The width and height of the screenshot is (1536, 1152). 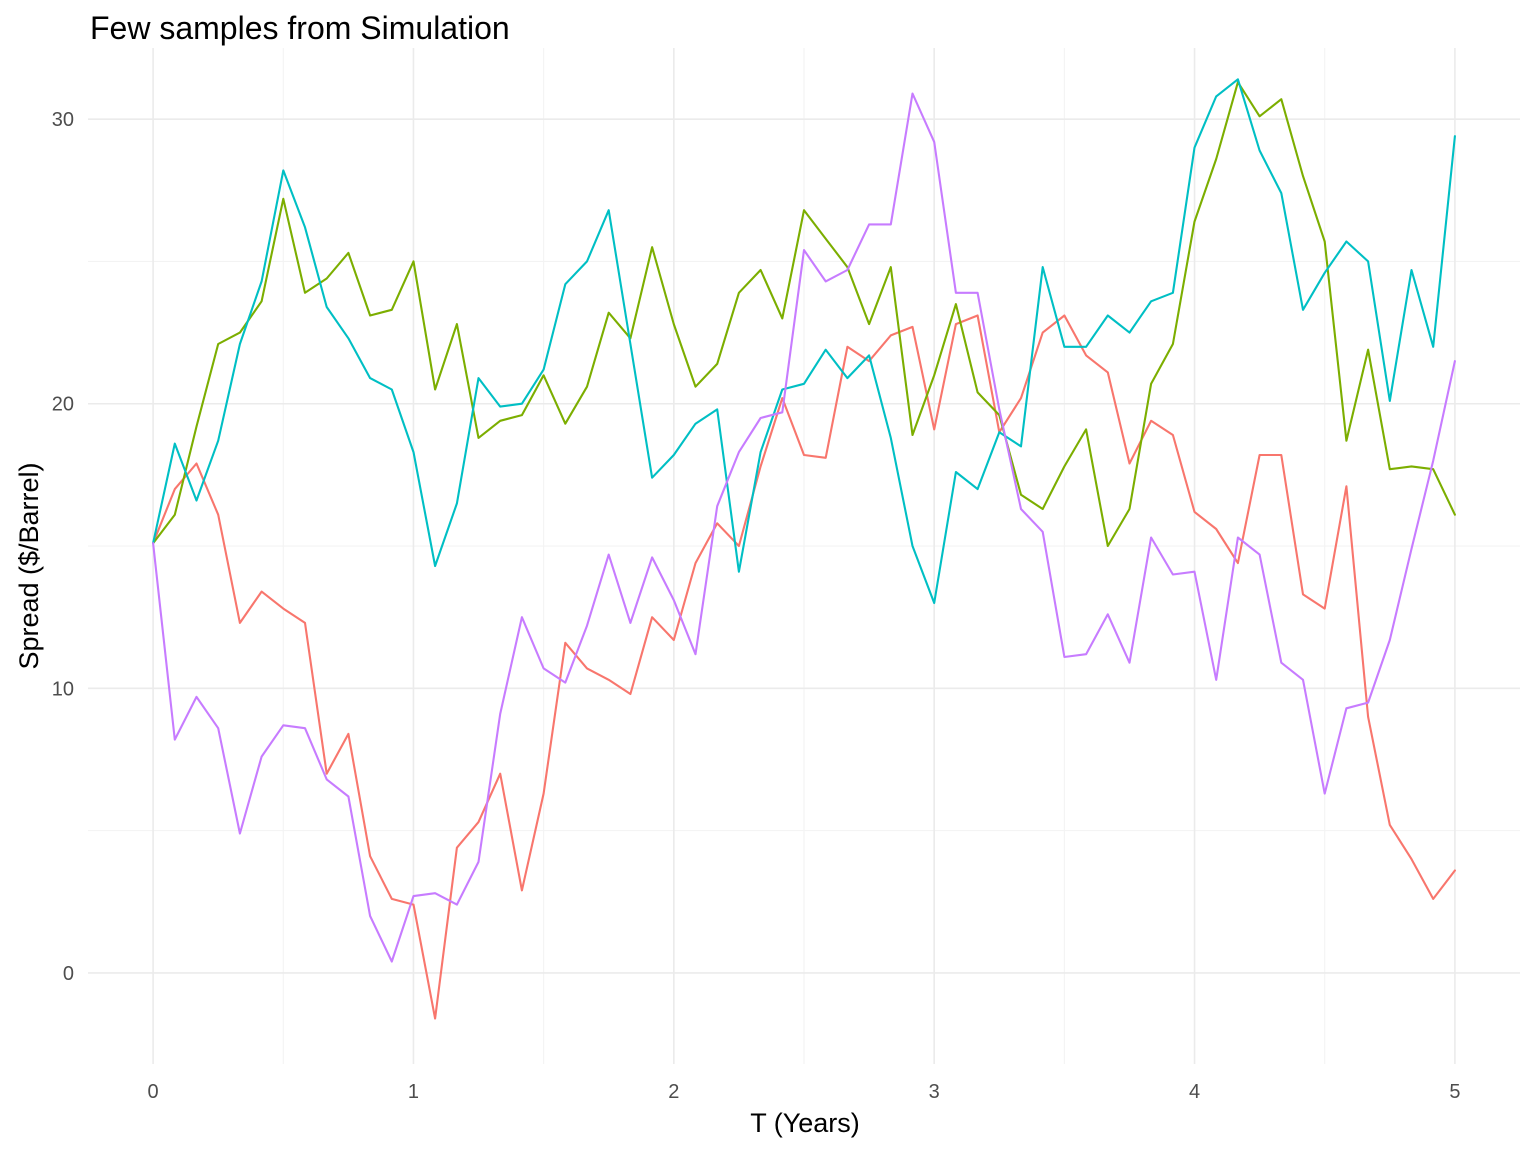 I want to click on y-tick-label: 0, so click(x=68, y=974).